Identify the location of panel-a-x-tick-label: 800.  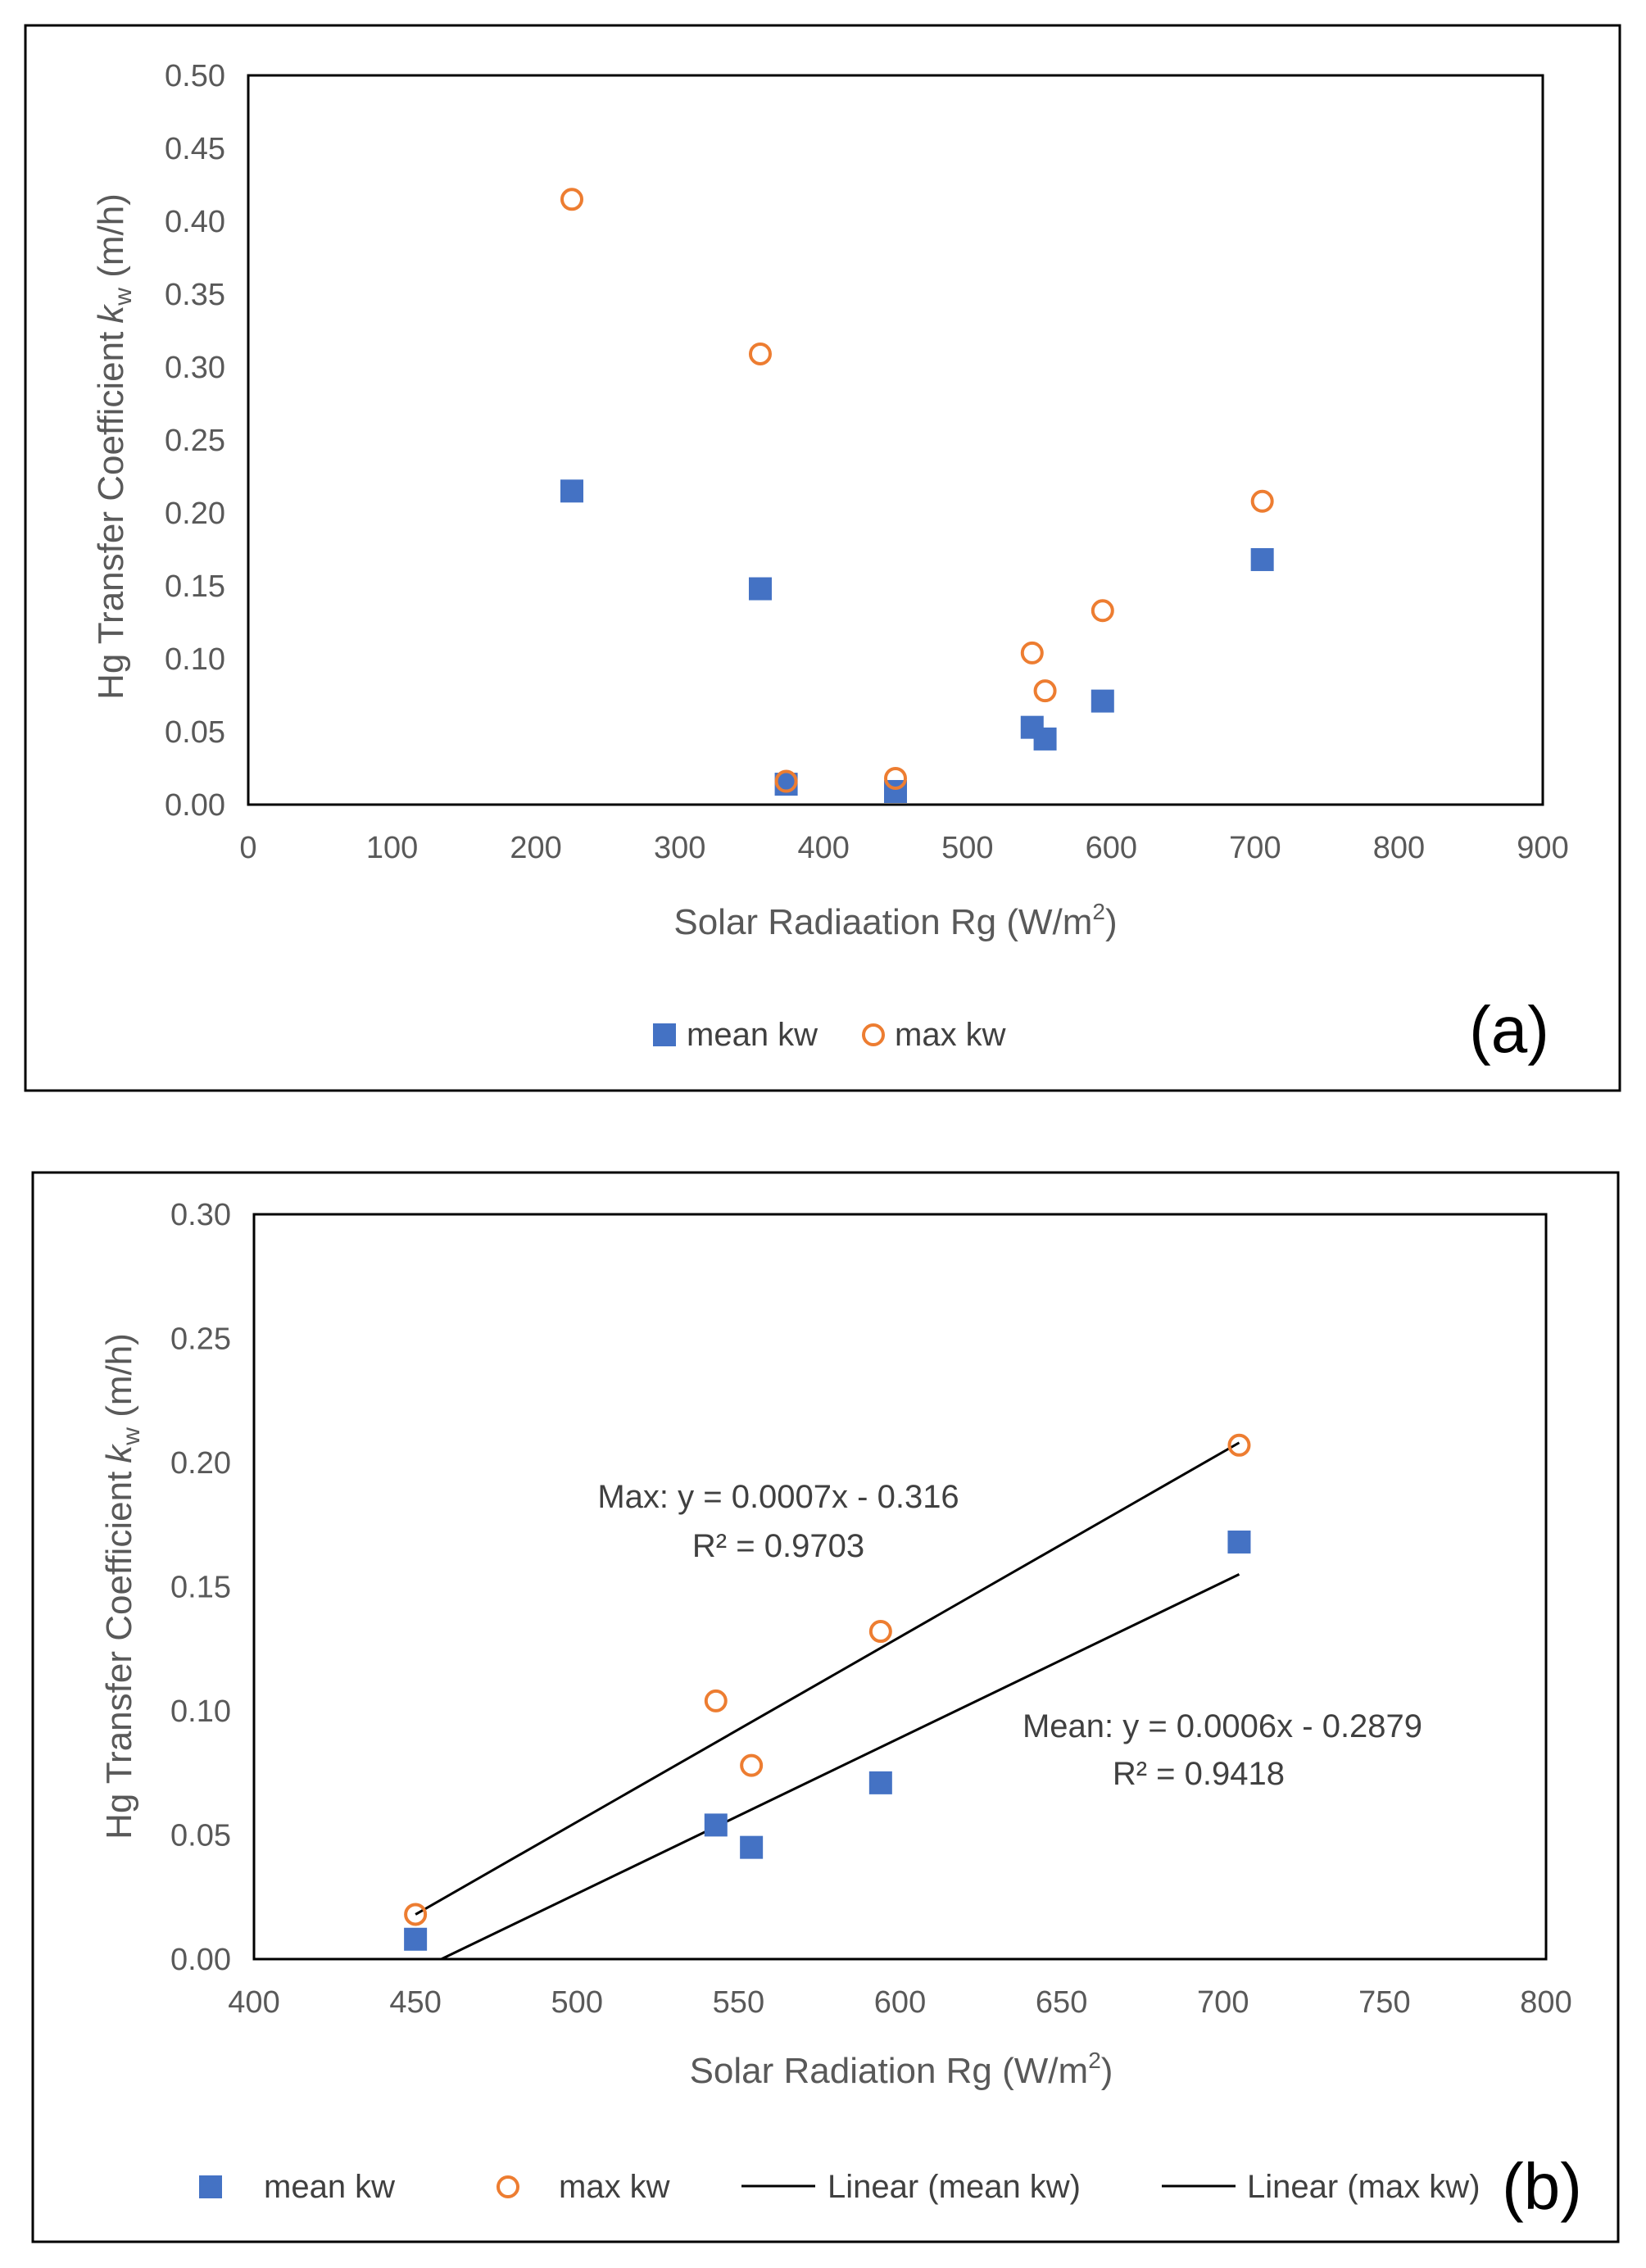
(1399, 848).